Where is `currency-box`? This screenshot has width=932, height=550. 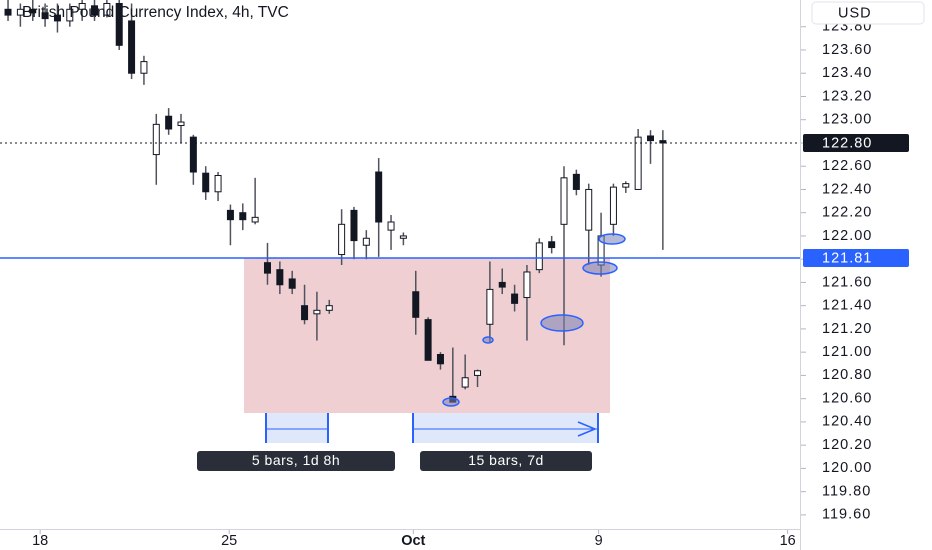 currency-box is located at coordinates (868, 13).